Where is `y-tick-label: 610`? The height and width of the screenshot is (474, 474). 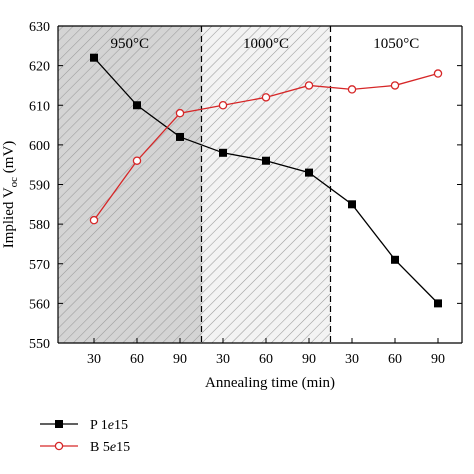
y-tick-label: 610 is located at coordinates (39, 106).